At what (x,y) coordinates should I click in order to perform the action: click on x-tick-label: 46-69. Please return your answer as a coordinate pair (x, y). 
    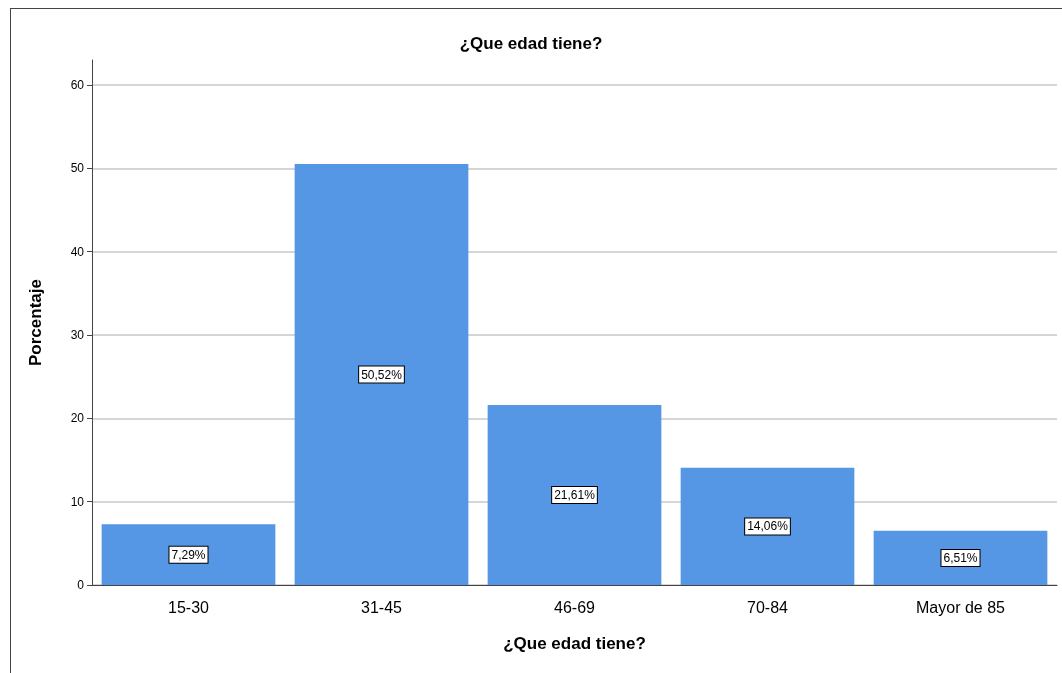
    Looking at the image, I should click on (575, 607).